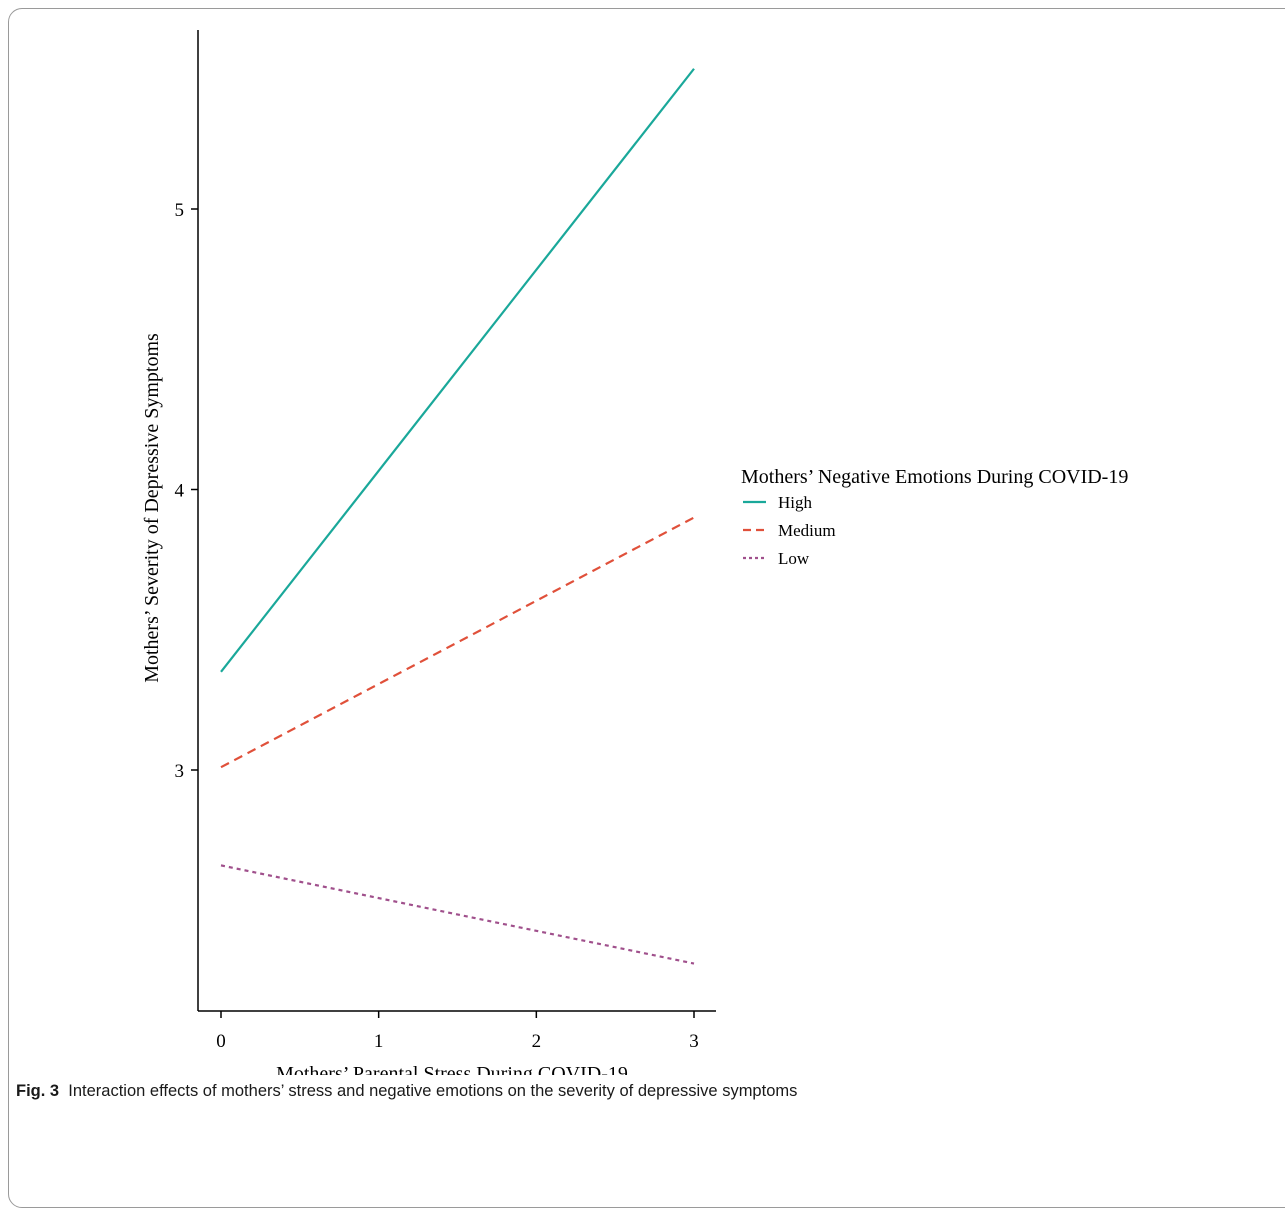  Describe the element at coordinates (180, 491) in the screenshot. I see `y-tick-label: 4` at that location.